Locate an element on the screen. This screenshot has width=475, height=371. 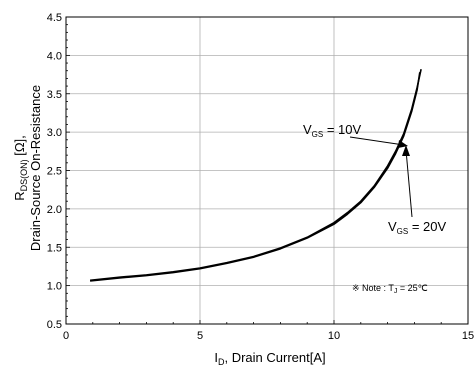
vgs-20v-label: VGS = 20V is located at coordinates (417, 227).